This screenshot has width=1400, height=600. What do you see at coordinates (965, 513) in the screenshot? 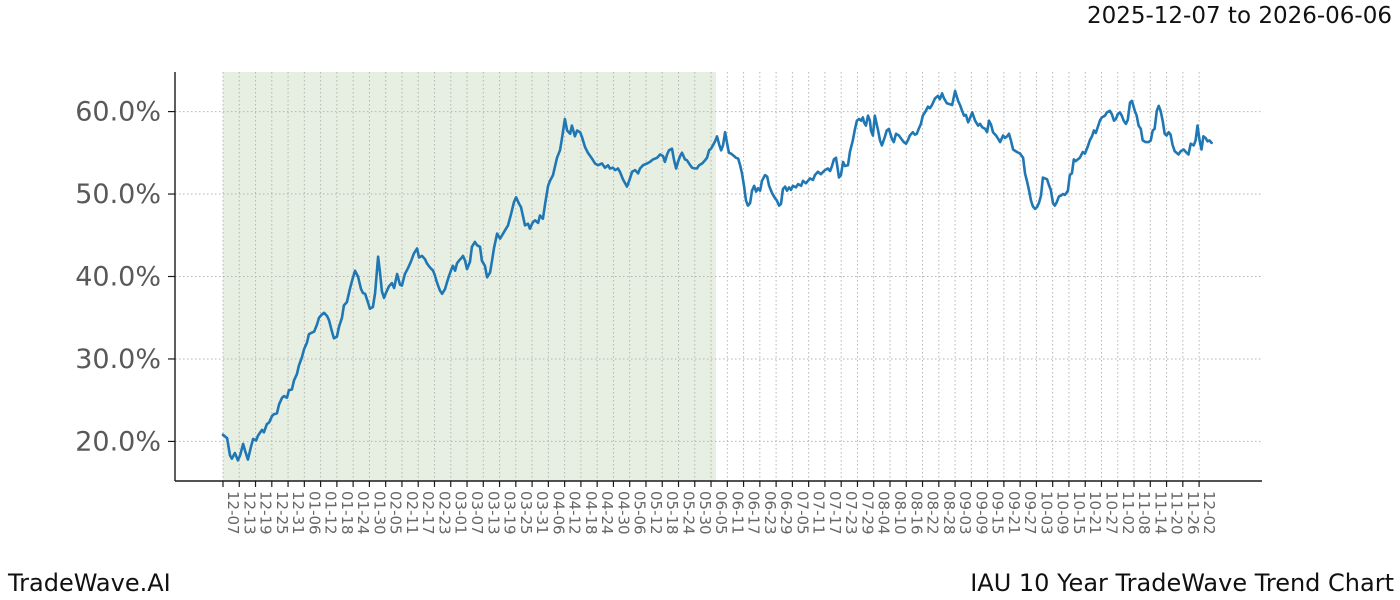
I see `x-tick-label: 09-03` at bounding box center [965, 513].